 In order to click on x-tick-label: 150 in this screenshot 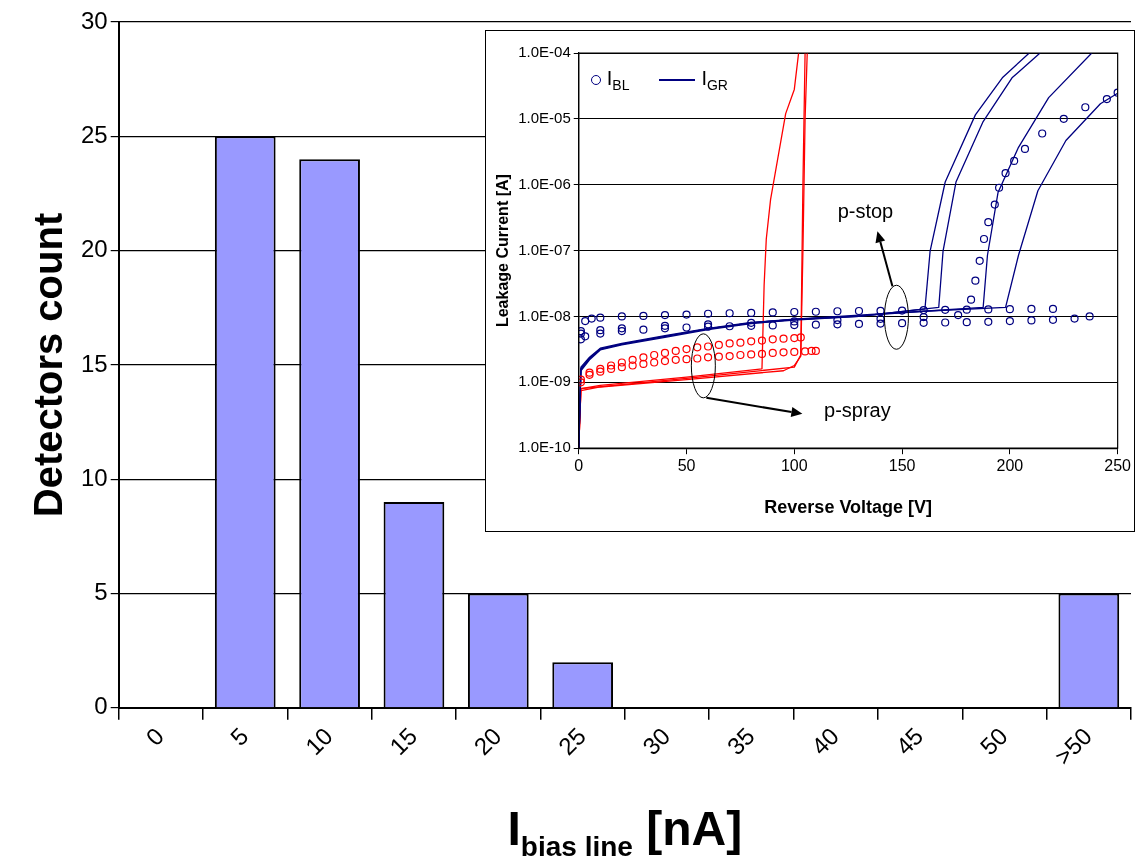, I will do `click(902, 466)`.